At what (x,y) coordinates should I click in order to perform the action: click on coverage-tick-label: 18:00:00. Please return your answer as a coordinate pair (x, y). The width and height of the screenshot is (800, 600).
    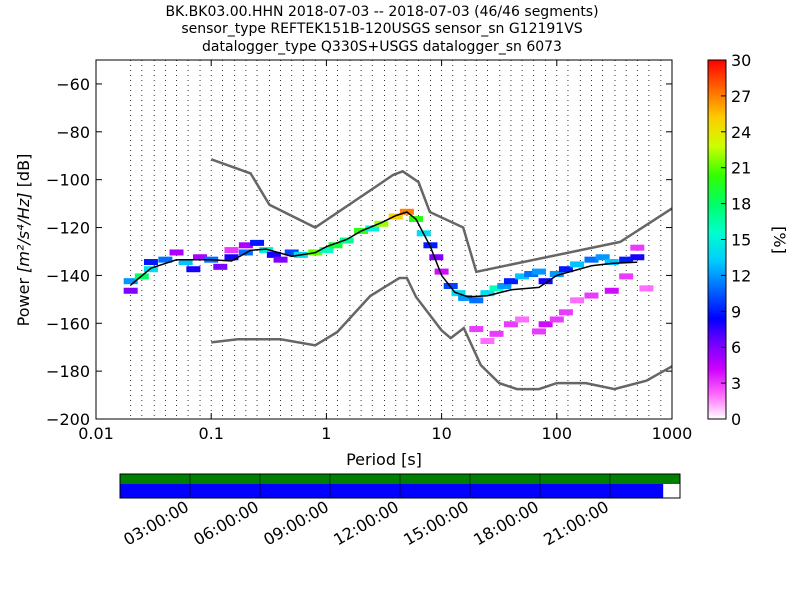
    Looking at the image, I should click on (506, 523).